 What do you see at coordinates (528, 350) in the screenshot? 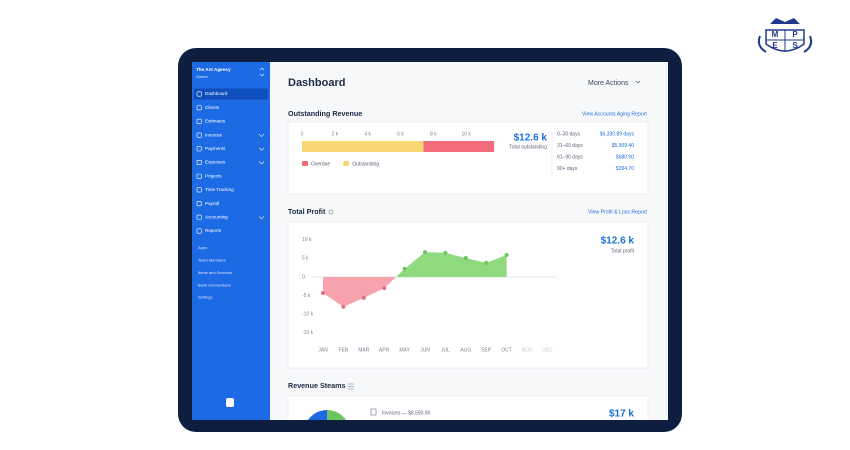
I see `x-tick-label: NOV` at bounding box center [528, 350].